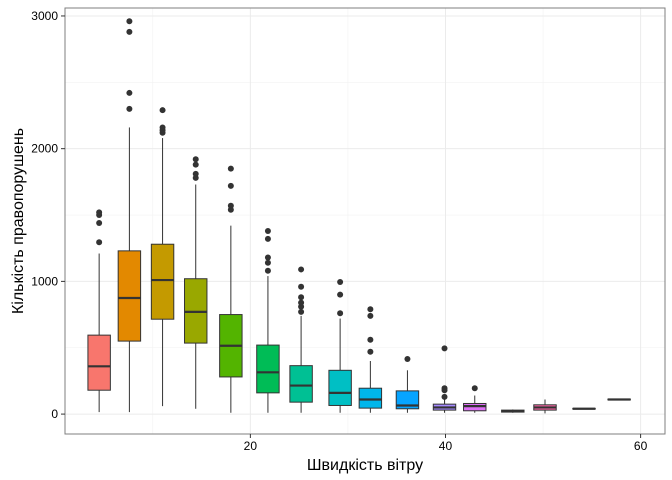 This screenshot has width=672, height=480. I want to click on x-tick-label: 20, so click(251, 446).